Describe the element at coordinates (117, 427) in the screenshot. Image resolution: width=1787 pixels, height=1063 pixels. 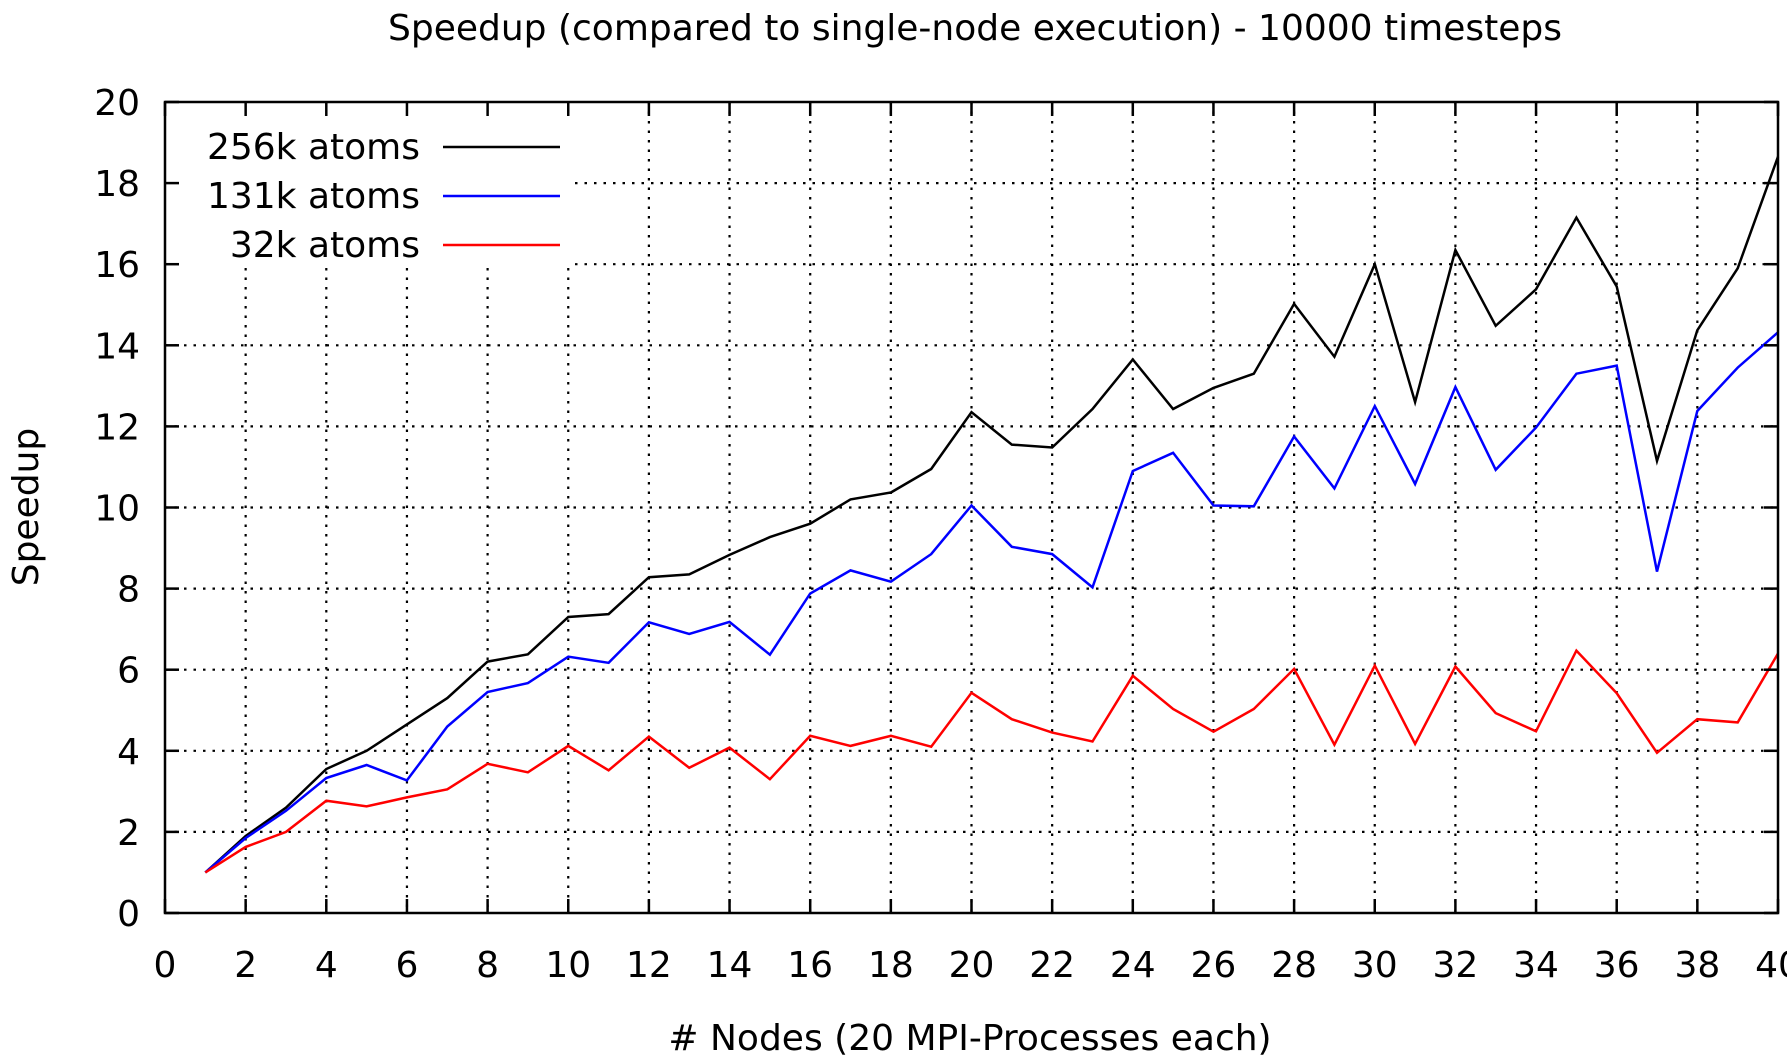
I see `y-tick-label: 12` at that location.